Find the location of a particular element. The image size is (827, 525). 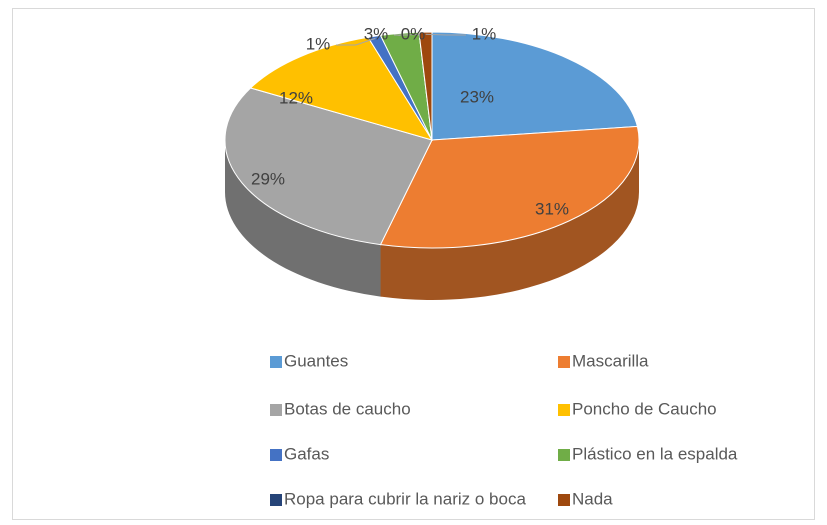

data-label: 29% is located at coordinates (268, 178).